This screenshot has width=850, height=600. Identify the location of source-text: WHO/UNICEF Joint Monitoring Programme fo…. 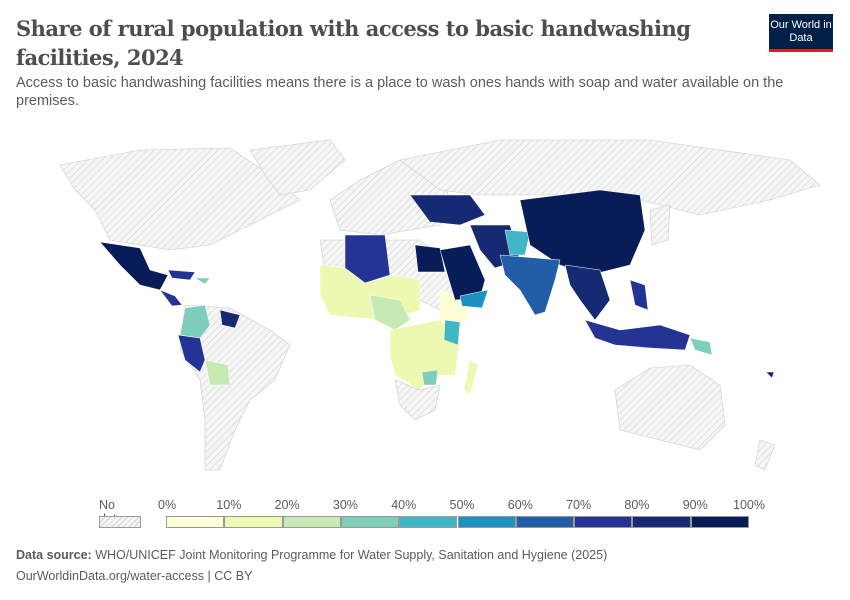
(351, 555).